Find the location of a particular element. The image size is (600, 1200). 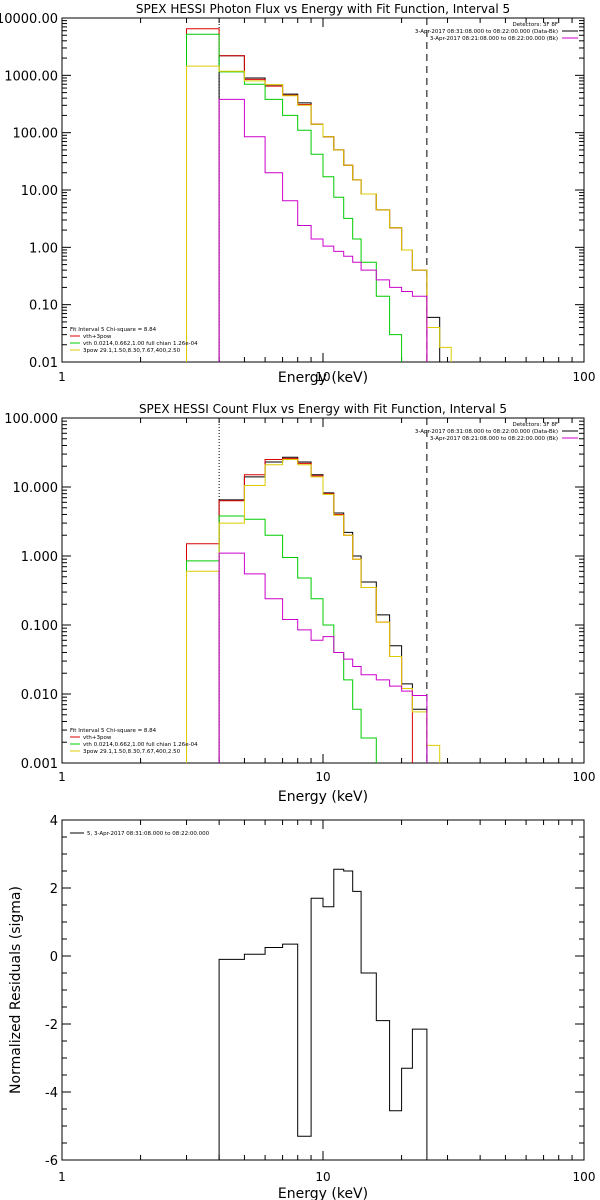

y-tick-label: 0 is located at coordinates (54, 957).